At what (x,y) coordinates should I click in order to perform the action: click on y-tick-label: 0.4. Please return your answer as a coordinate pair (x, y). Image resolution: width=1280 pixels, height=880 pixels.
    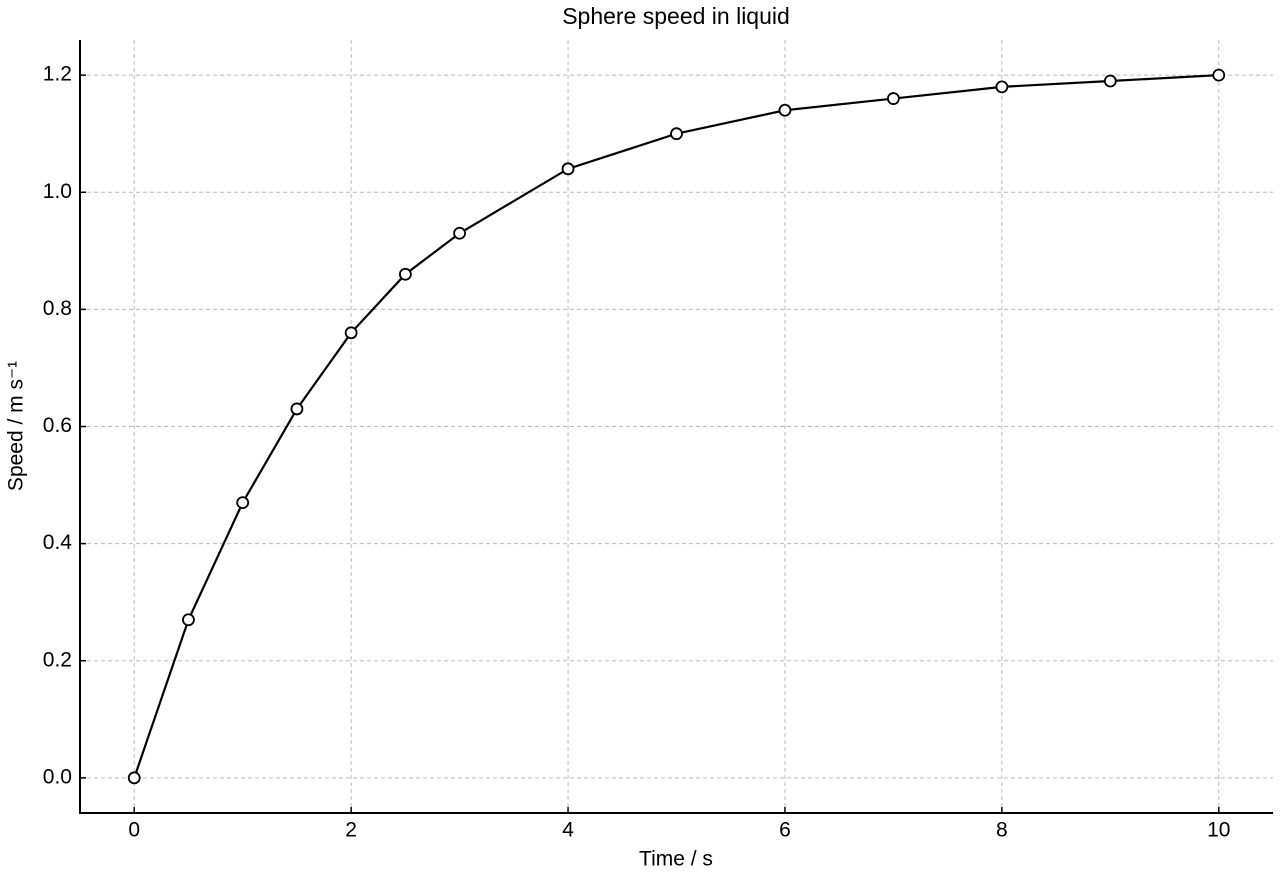
    Looking at the image, I should click on (58, 542).